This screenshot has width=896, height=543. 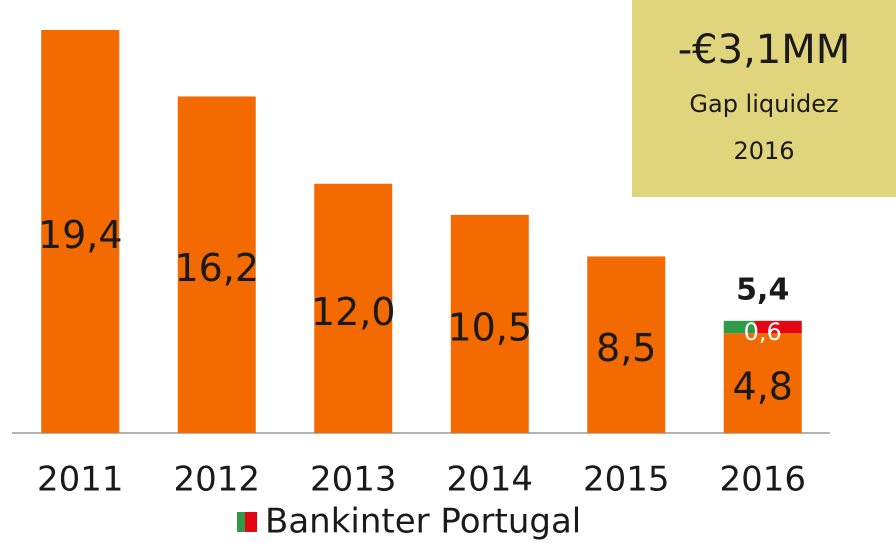 I want to click on value-label: 10,5, so click(x=489, y=327).